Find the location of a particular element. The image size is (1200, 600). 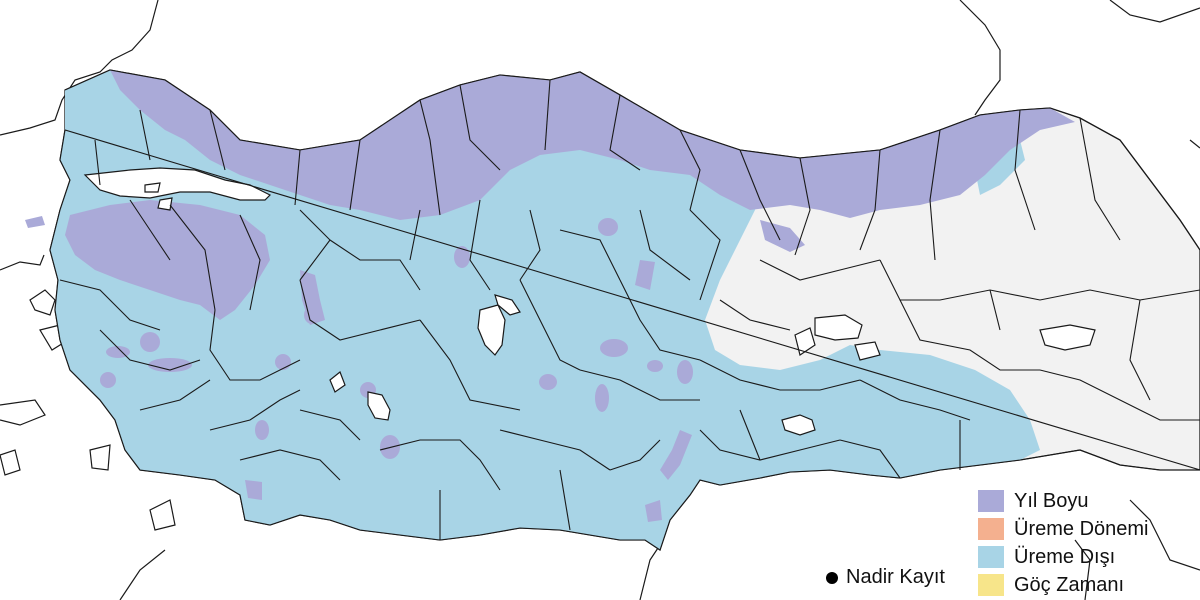

black-dot-icon is located at coordinates (832, 577).